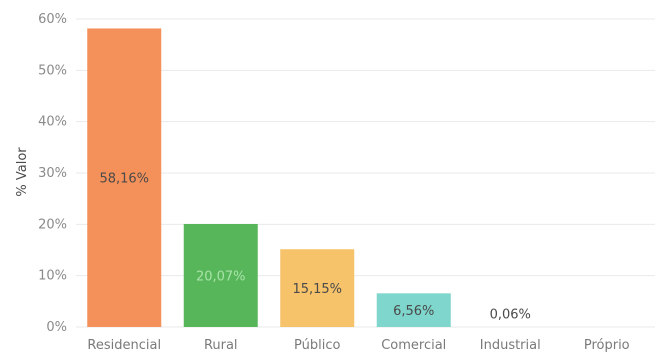 The image size is (667, 356). Describe the element at coordinates (52, 122) in the screenshot. I see `y-tick-label-4: 40%` at that location.